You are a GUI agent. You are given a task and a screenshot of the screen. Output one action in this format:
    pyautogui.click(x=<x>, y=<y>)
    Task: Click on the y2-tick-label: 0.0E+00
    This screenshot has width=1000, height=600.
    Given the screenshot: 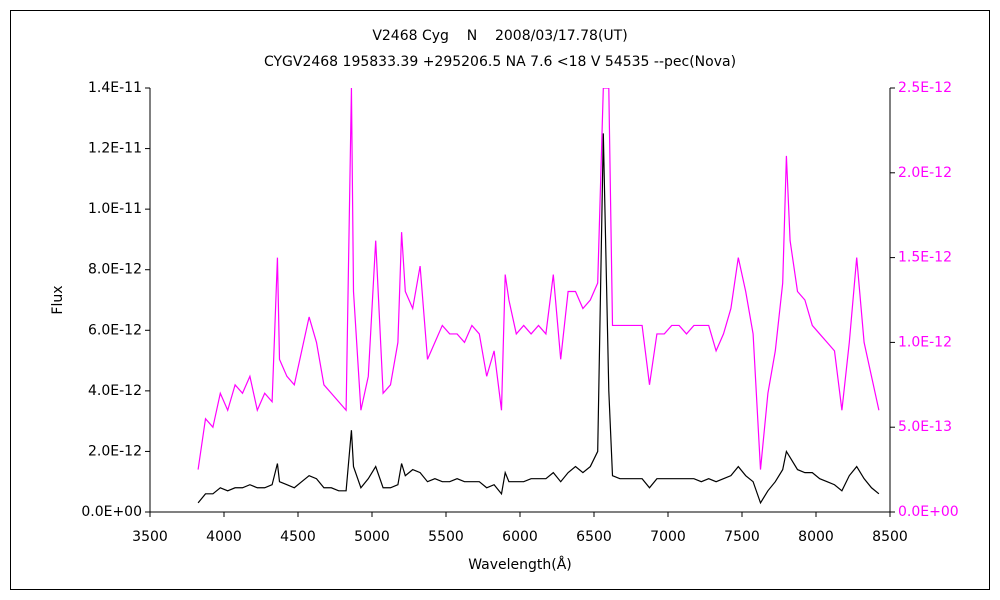 What is the action you would take?
    pyautogui.click(x=928, y=512)
    